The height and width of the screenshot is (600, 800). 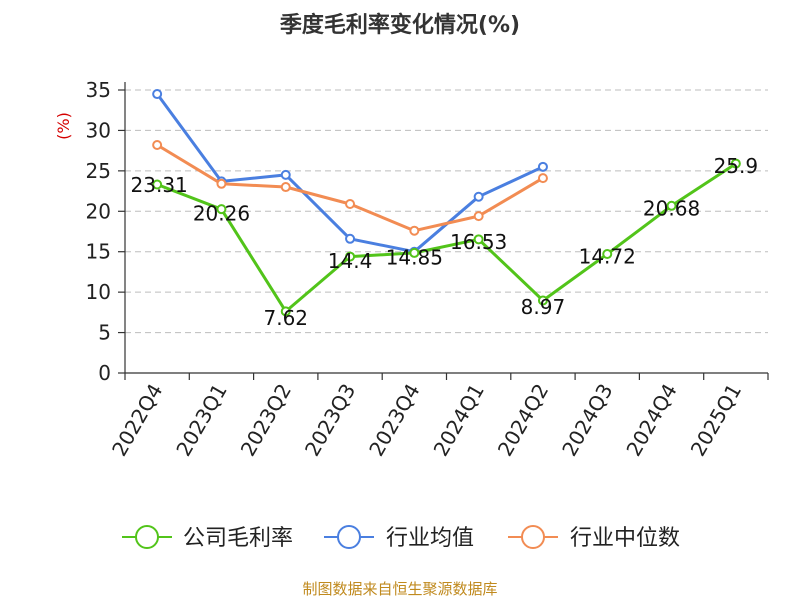 What do you see at coordinates (137, 420) in the screenshot?
I see `x-tick-label: 2022Q4` at bounding box center [137, 420].